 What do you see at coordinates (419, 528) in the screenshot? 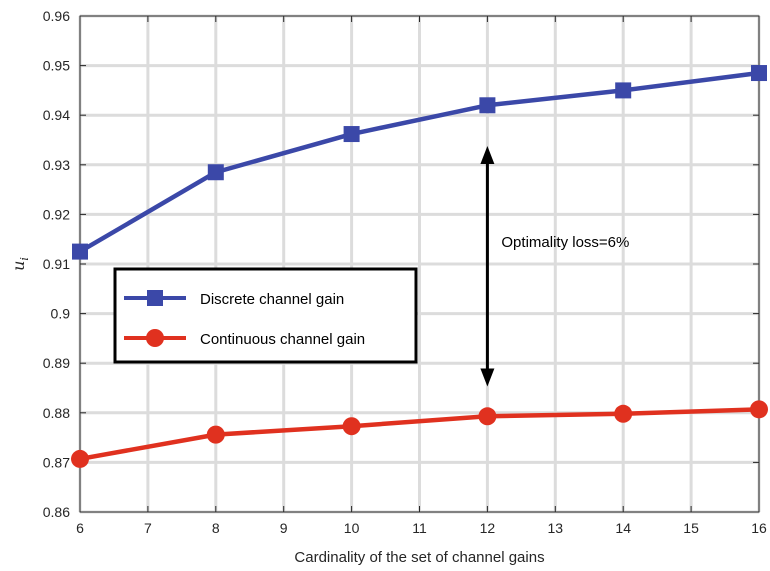
I see `x-tick-label: 11` at bounding box center [419, 528].